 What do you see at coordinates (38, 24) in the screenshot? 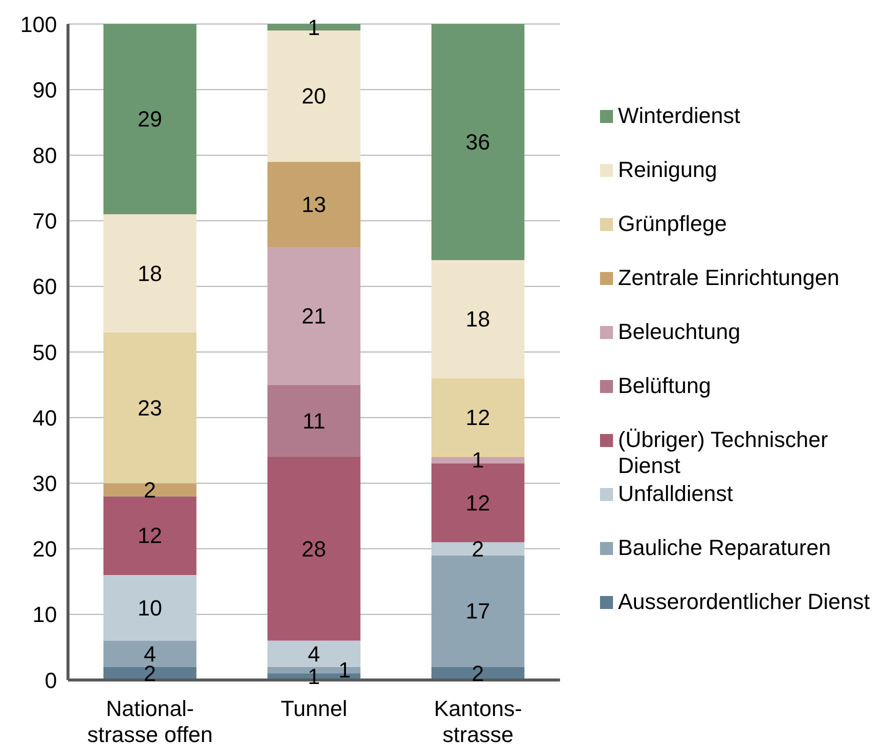
I see `y-tick-label: 100` at bounding box center [38, 24].